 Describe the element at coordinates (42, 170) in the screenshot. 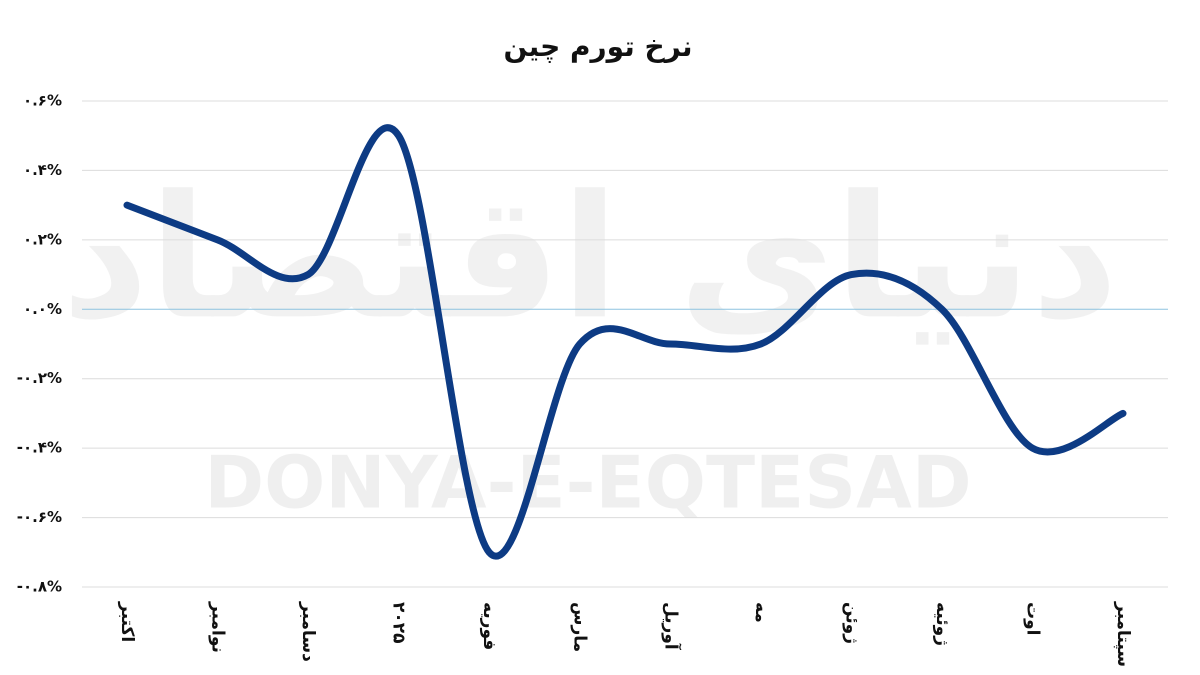

I see `y-tick-label: ۰.۴%` at that location.